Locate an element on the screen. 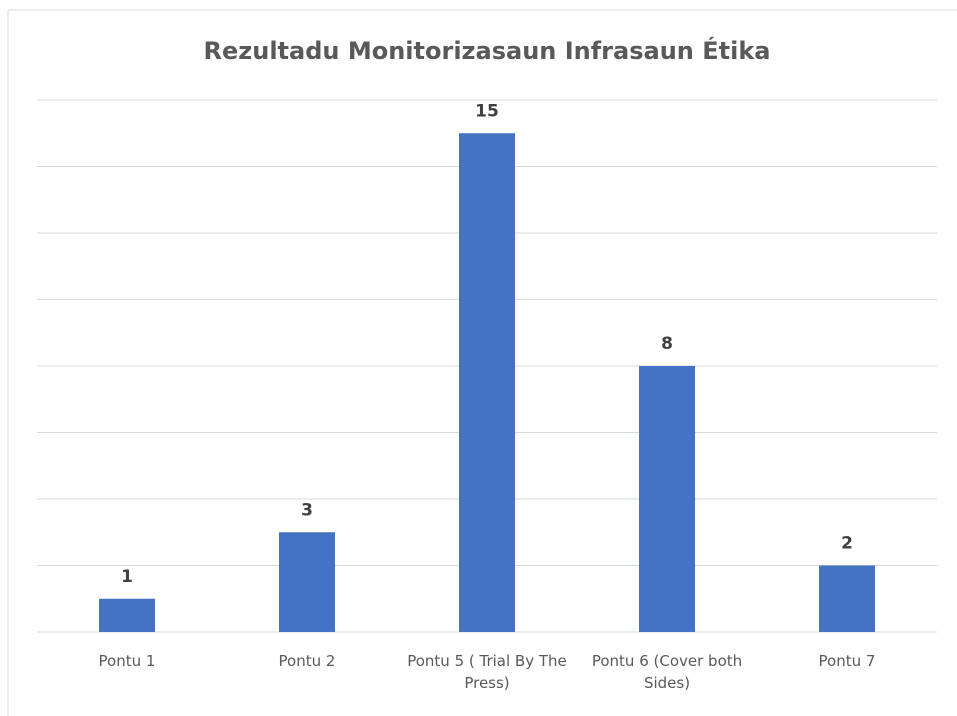 The image size is (957, 716). data-label: 8 is located at coordinates (667, 344).